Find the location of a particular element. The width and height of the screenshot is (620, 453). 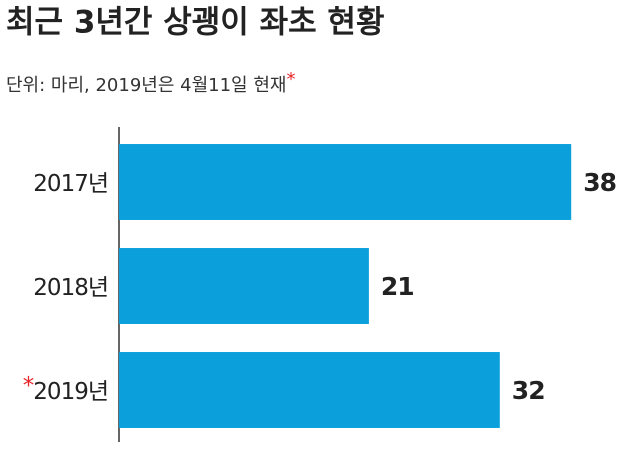

category-marker: * is located at coordinates (28, 386).